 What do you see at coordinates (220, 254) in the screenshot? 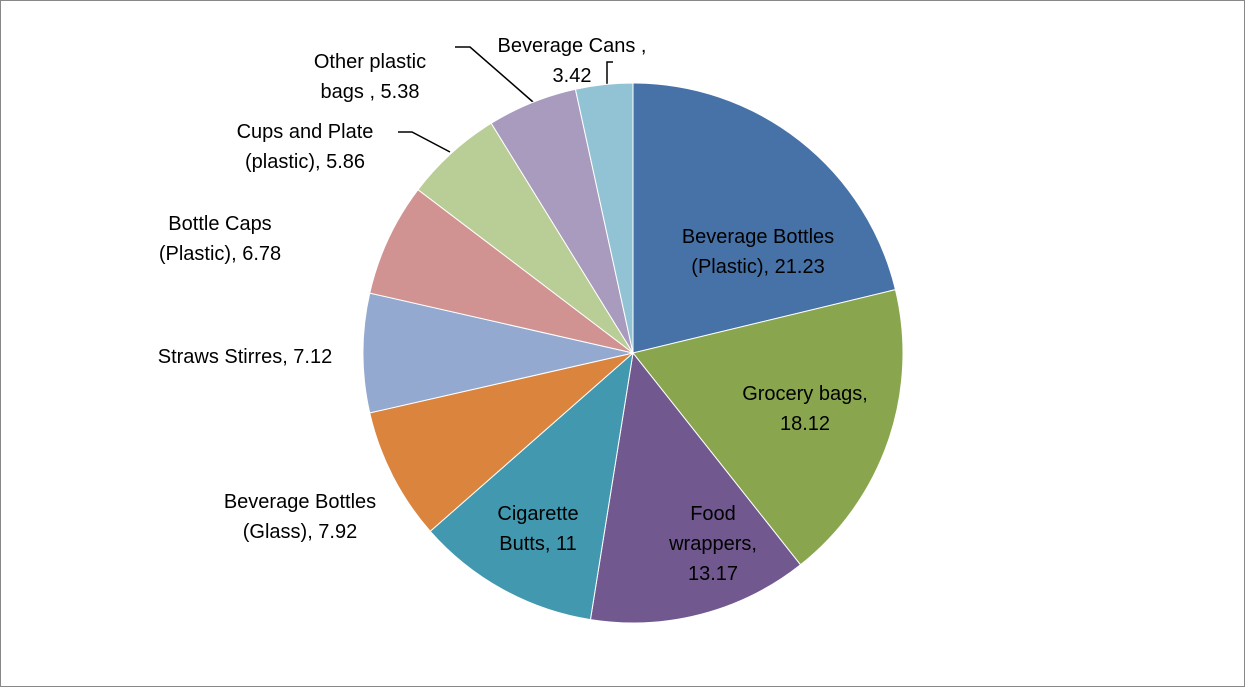
I see `data-label-line: (Plastic), 6.78` at bounding box center [220, 254].